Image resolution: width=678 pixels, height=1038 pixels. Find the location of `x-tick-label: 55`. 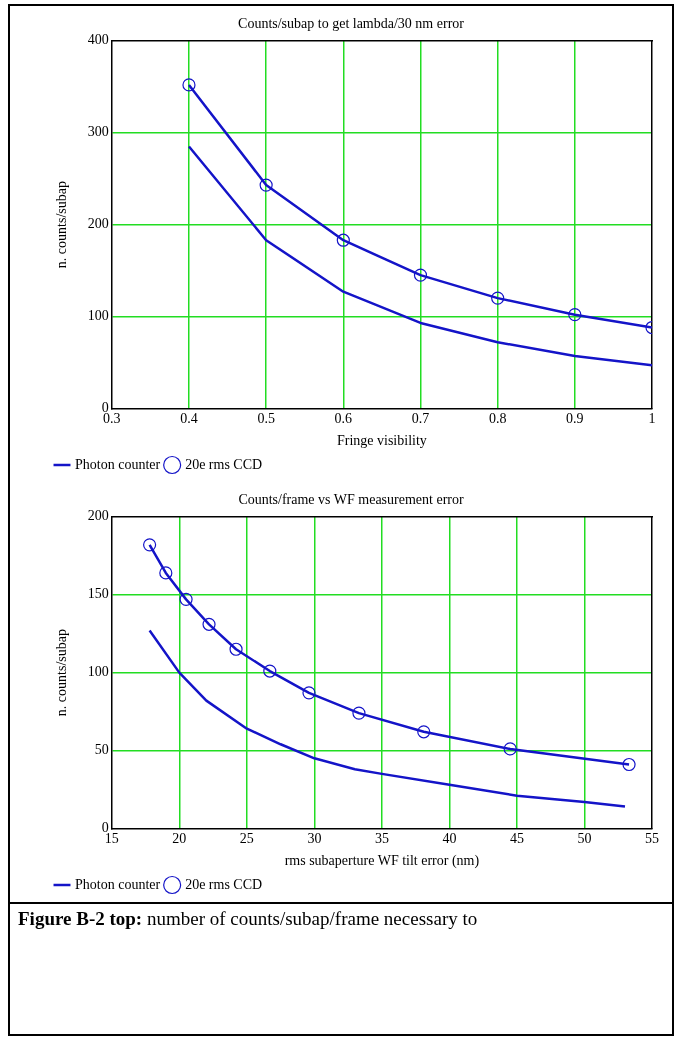

x-tick-label: 55 is located at coordinates (652, 839).